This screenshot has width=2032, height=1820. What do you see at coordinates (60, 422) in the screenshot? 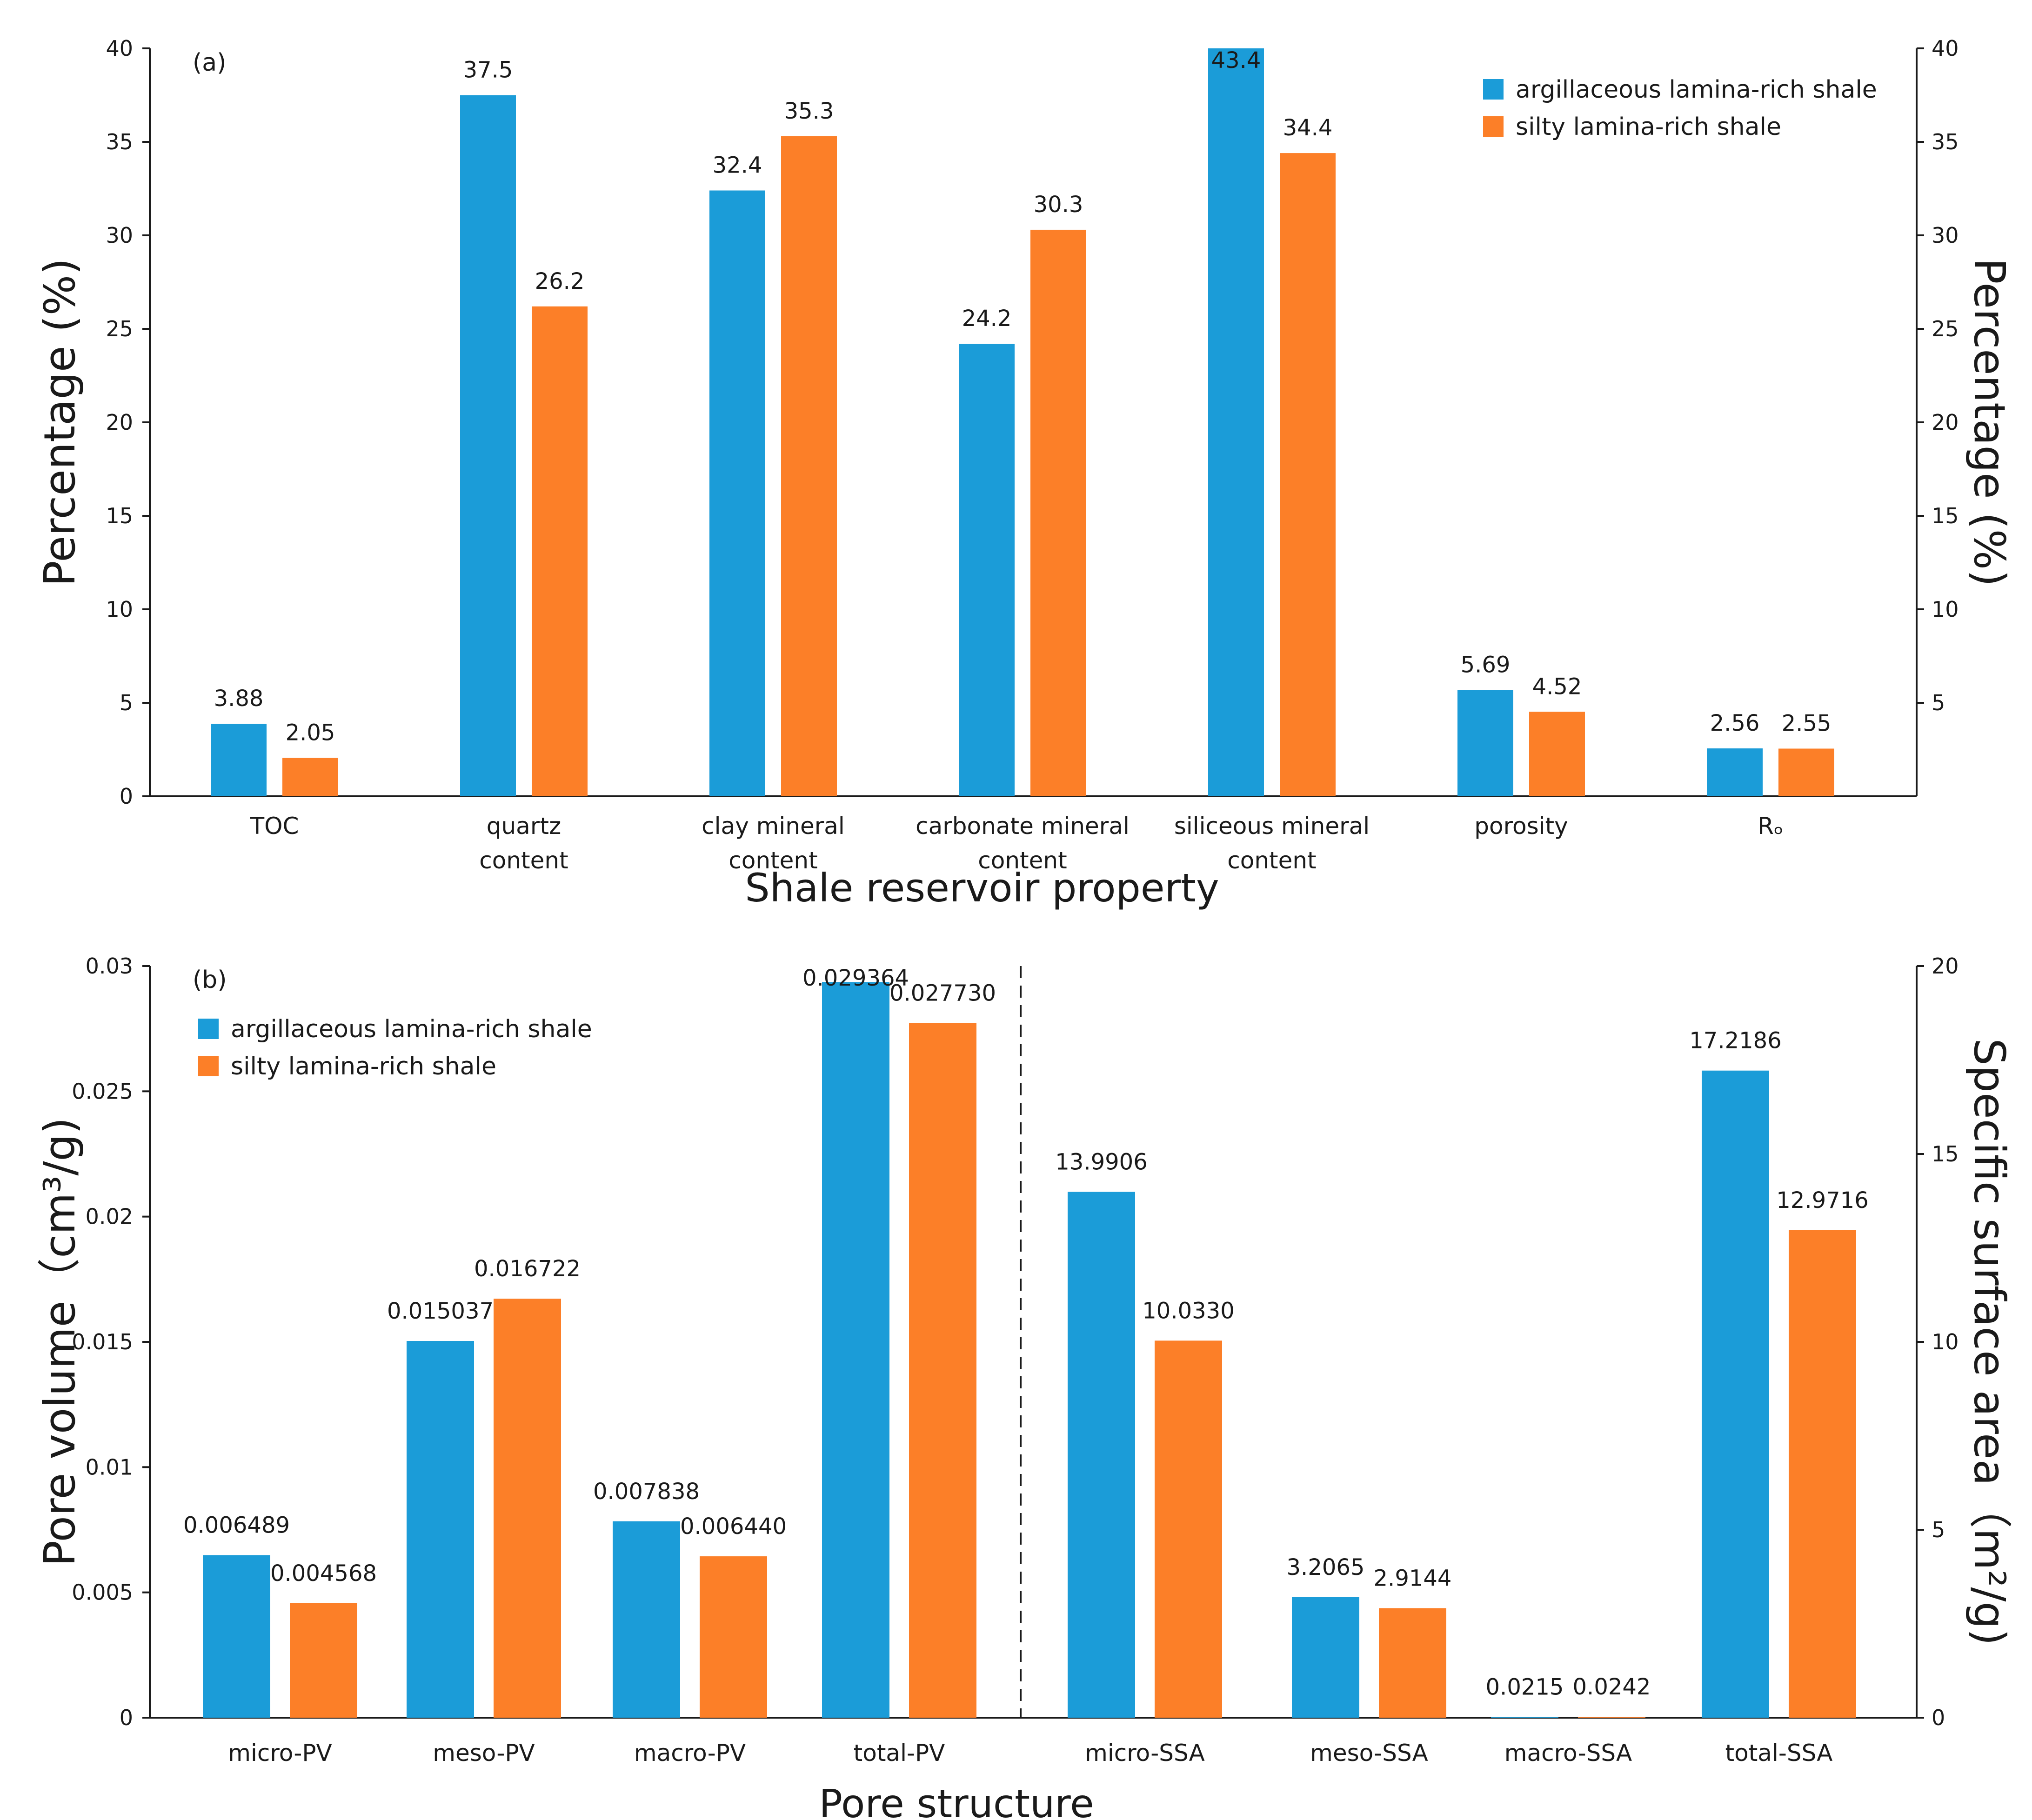
I see `y-axis-title-left: Percentage (%)` at bounding box center [60, 422].